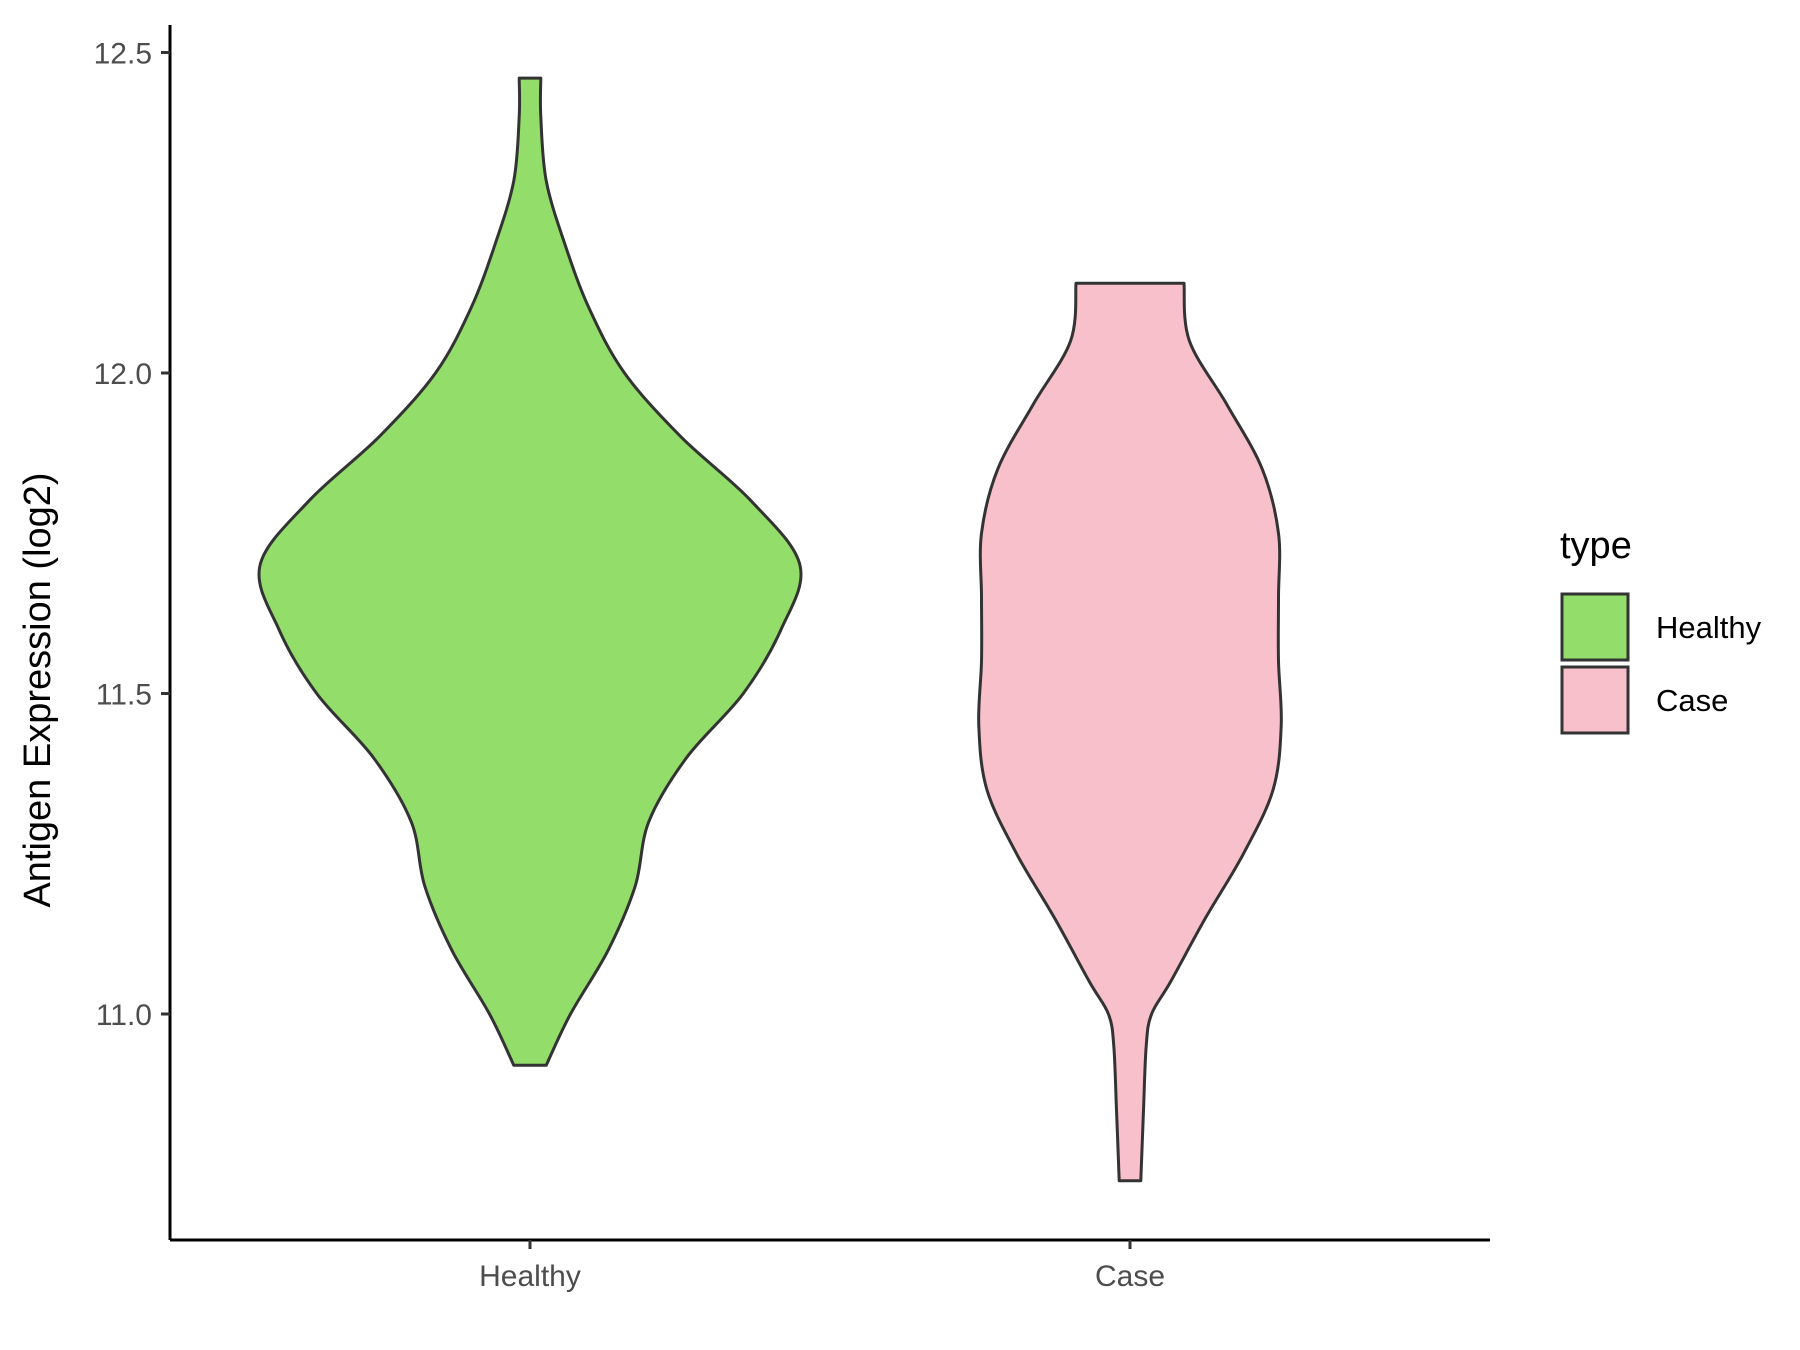 The image size is (1800, 1350). I want to click on y-tick-label: 12.5, so click(123, 54).